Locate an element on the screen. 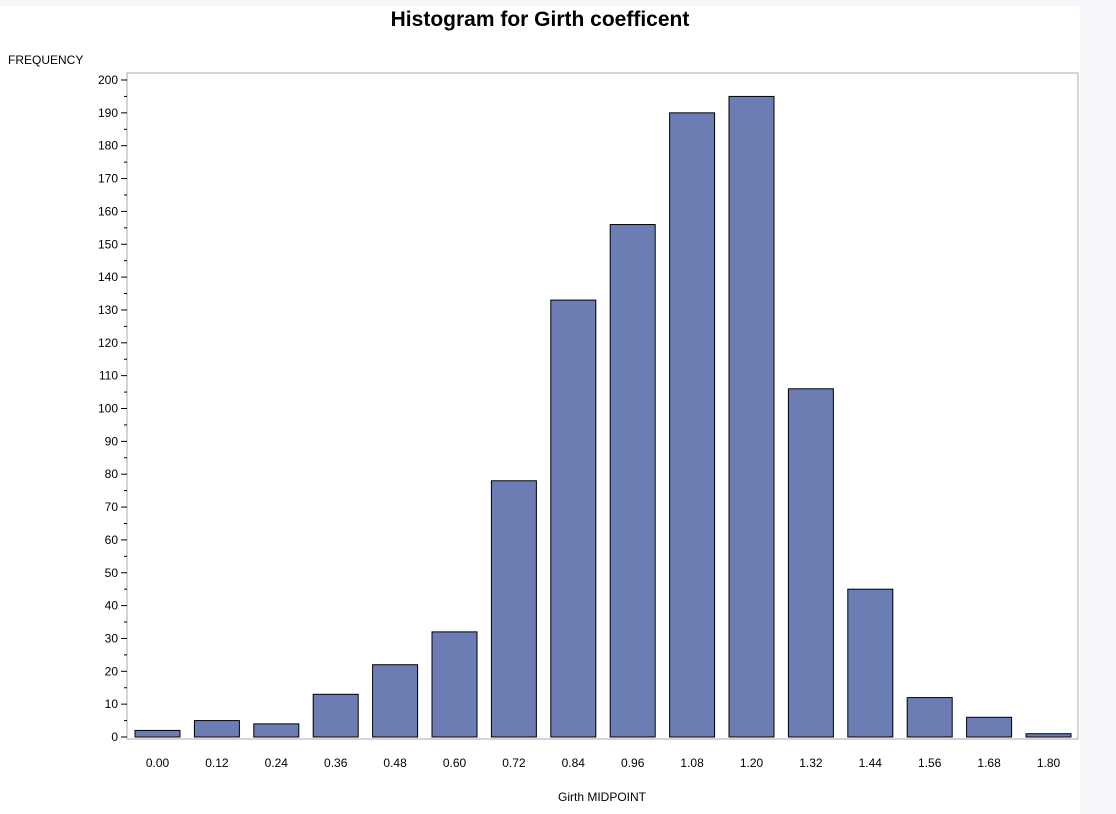 The image size is (1116, 814). y-tick-label: 50 is located at coordinates (112, 573).